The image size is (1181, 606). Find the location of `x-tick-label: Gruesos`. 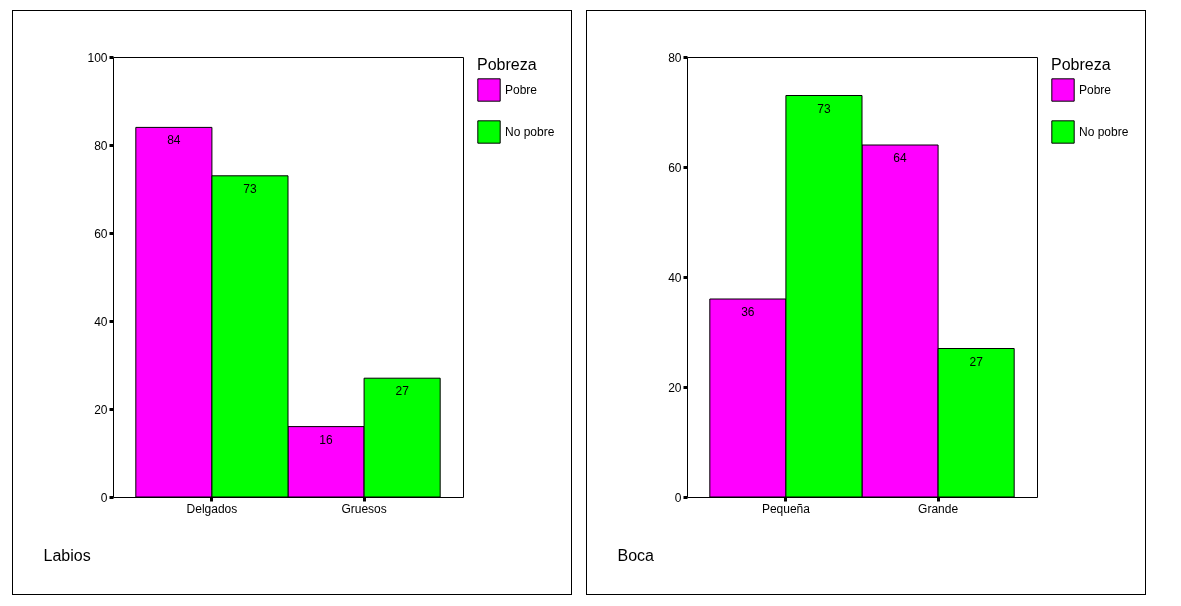

x-tick-label: Gruesos is located at coordinates (364, 508).